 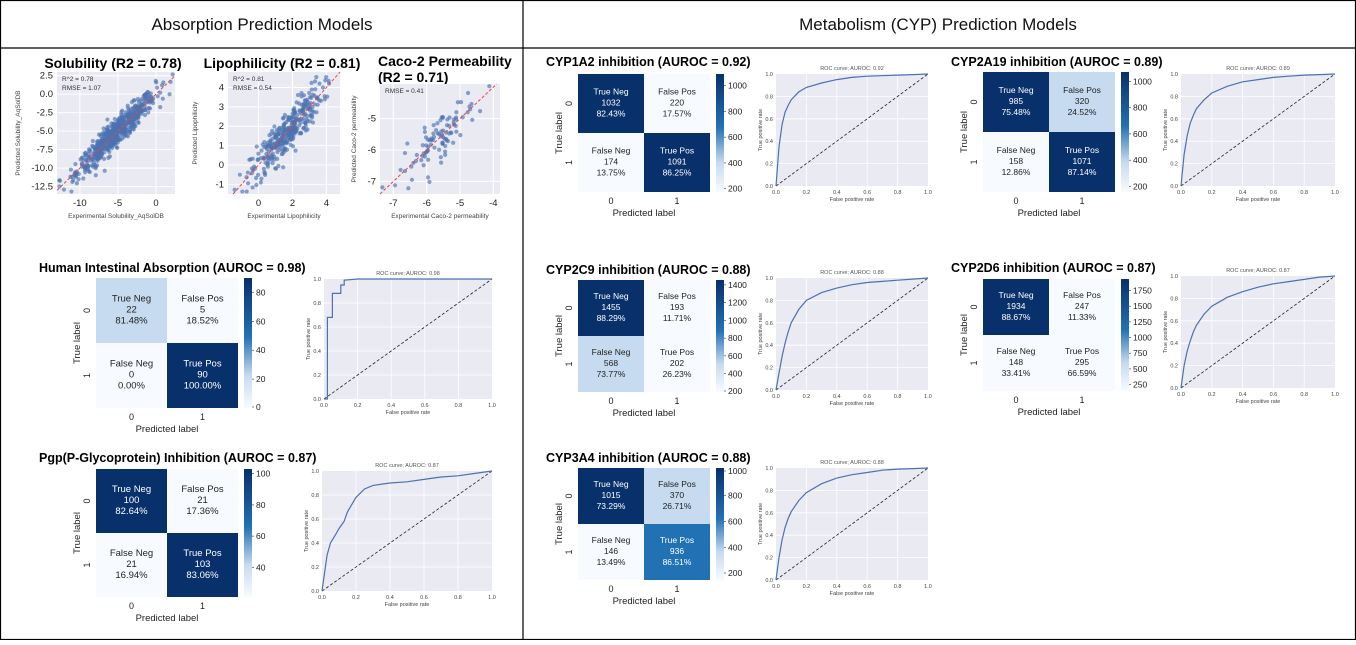 I want to click on cell-percent: 11.71%, so click(x=677, y=318).